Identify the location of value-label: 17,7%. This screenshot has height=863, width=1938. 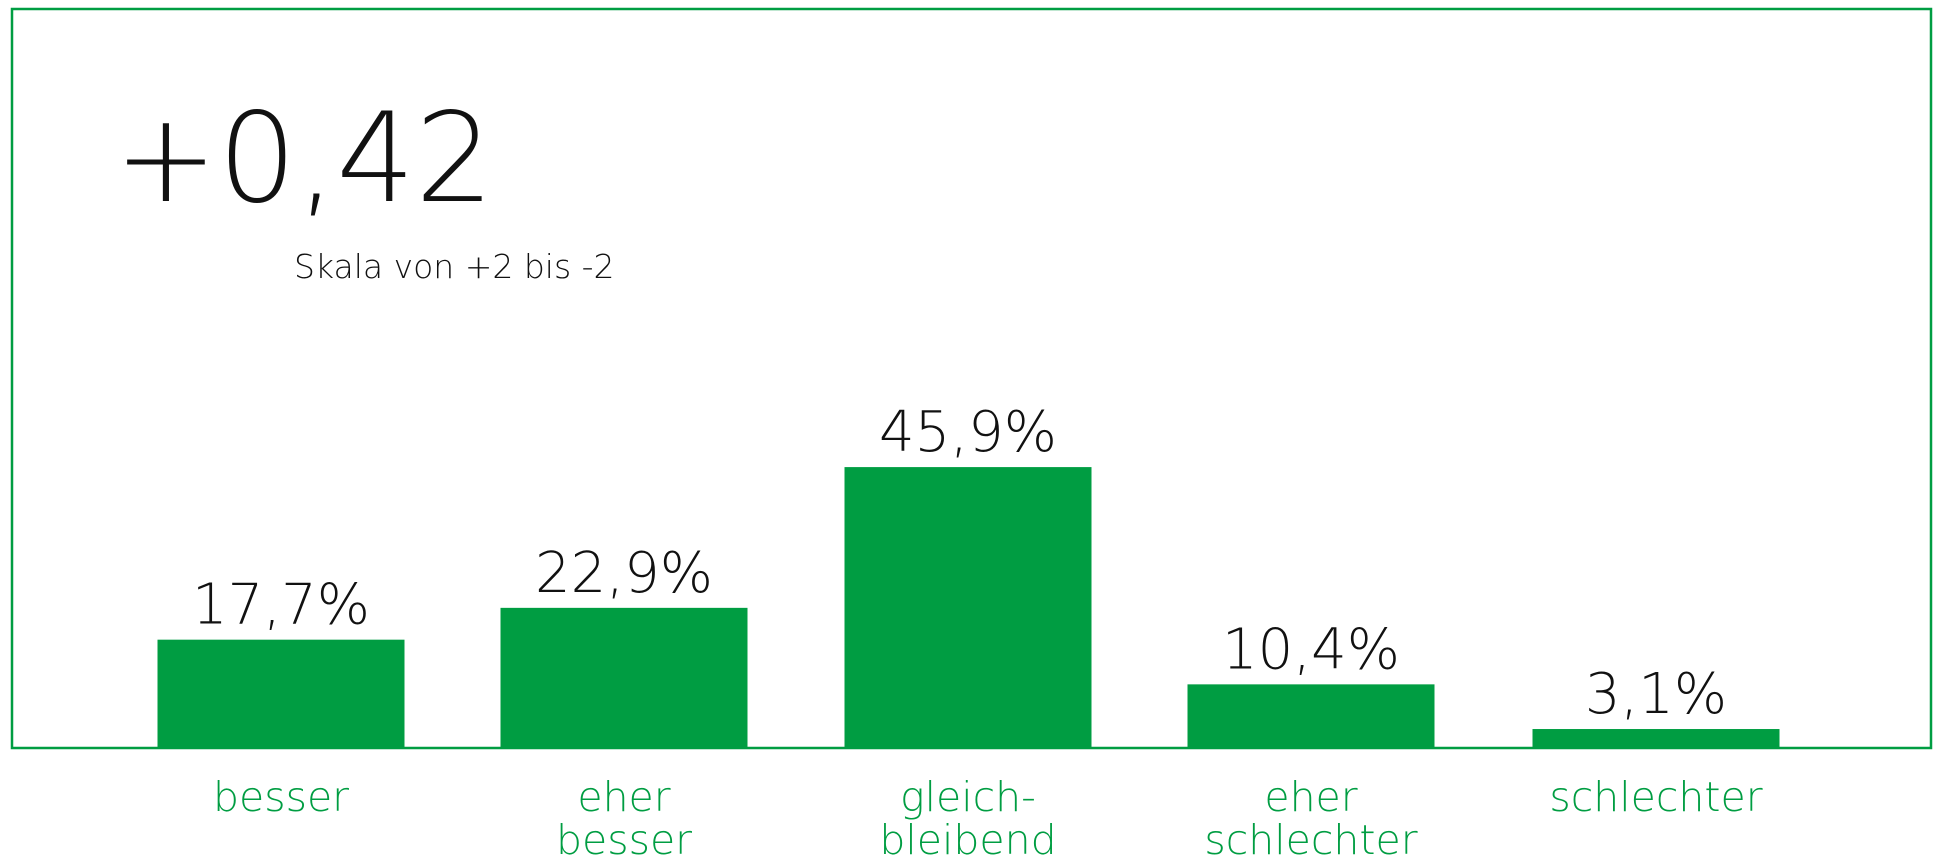
(281, 605).